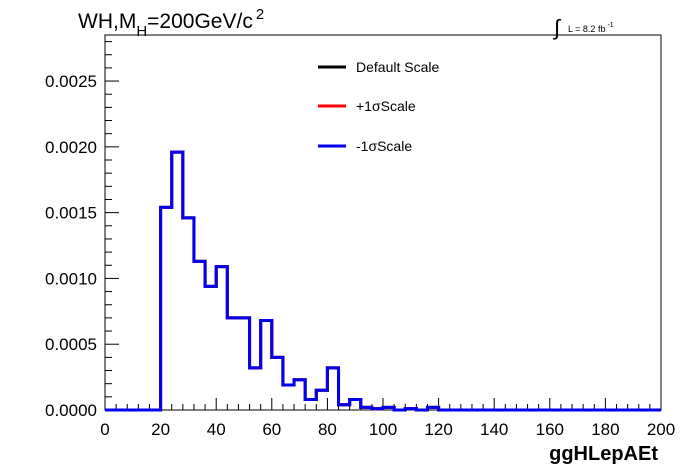  What do you see at coordinates (71, 410) in the screenshot?
I see `y-tick-label: 0.0000` at bounding box center [71, 410].